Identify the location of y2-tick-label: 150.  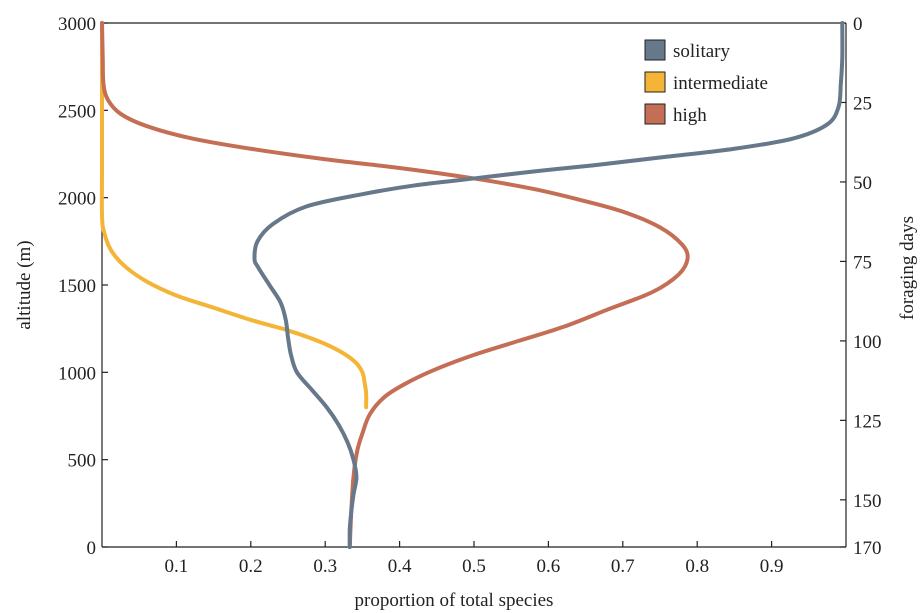
(867, 501).